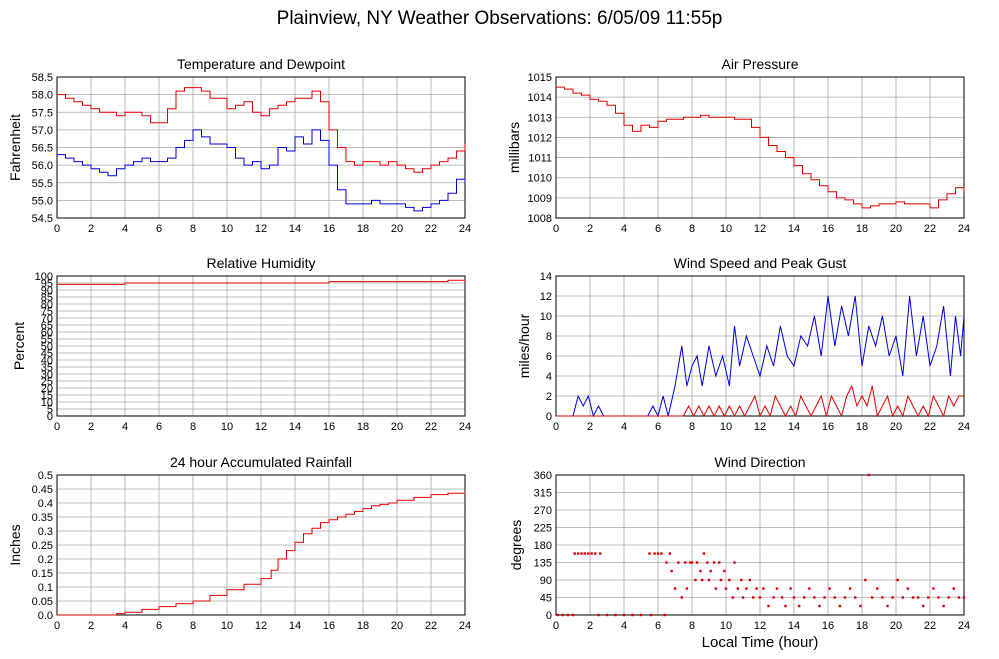 This screenshot has width=999, height=659. What do you see at coordinates (546, 317) in the screenshot?
I see `wind-ytick-label: 10` at bounding box center [546, 317].